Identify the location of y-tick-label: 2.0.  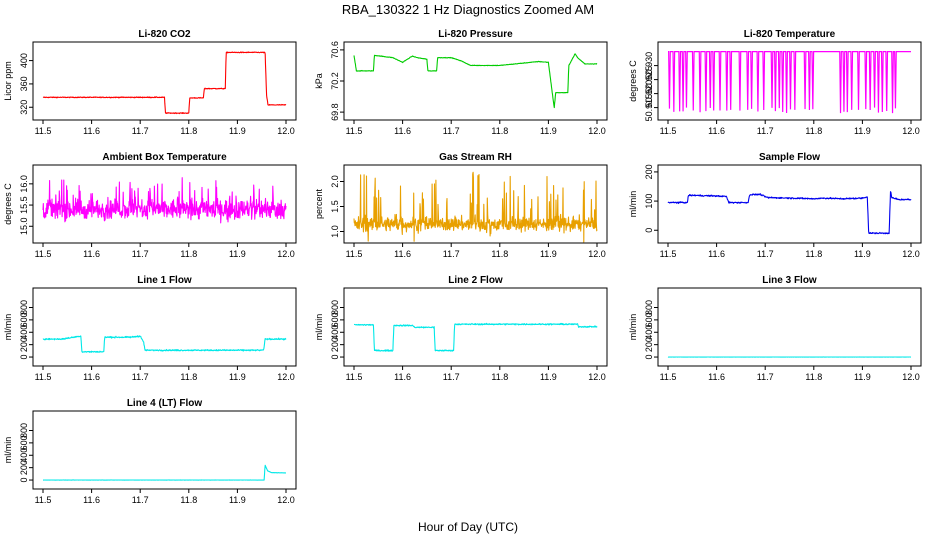
(335, 181).